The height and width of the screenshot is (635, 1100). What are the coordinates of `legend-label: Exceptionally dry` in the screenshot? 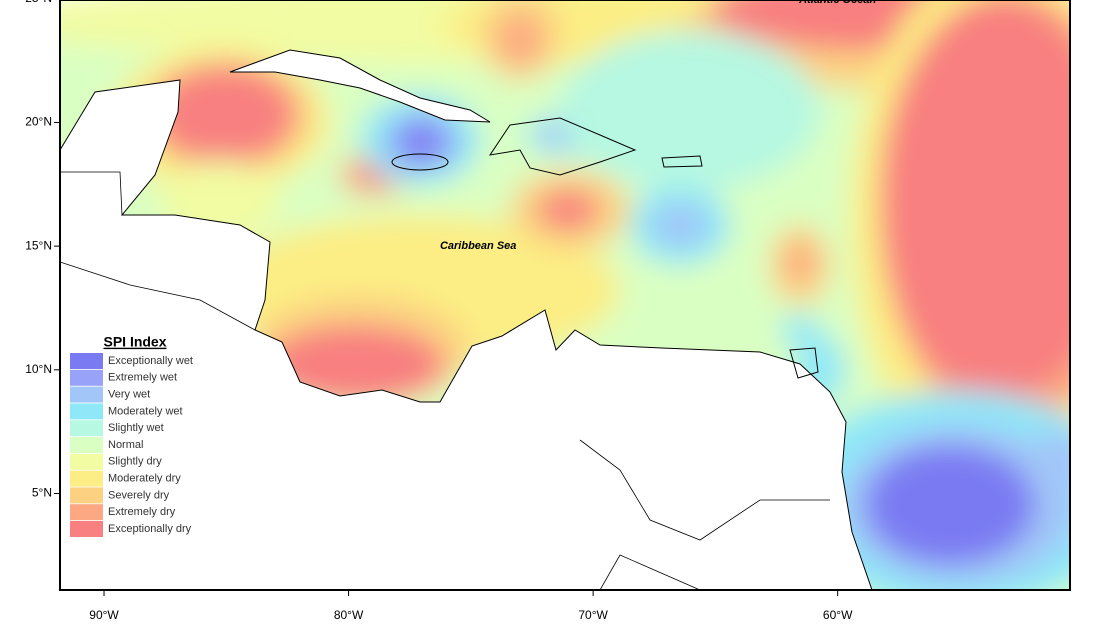 It's located at (150, 529).